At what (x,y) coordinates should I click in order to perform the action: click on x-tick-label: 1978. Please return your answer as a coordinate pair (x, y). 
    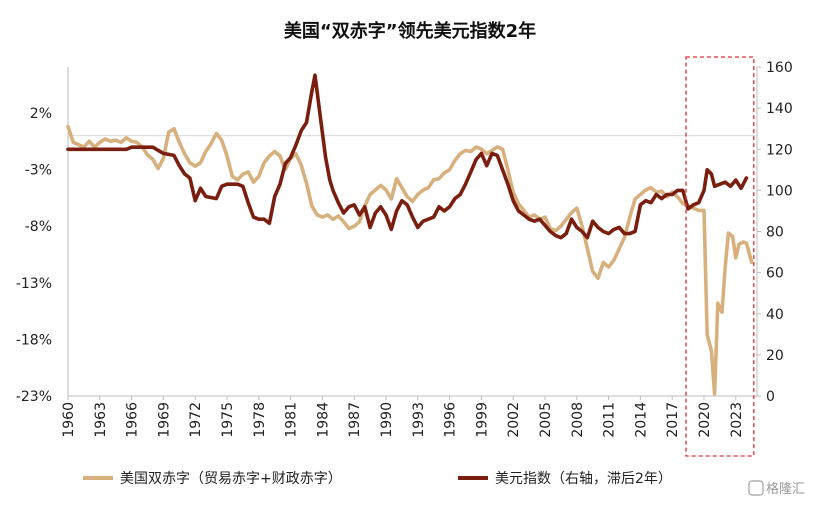
    Looking at the image, I should click on (260, 420).